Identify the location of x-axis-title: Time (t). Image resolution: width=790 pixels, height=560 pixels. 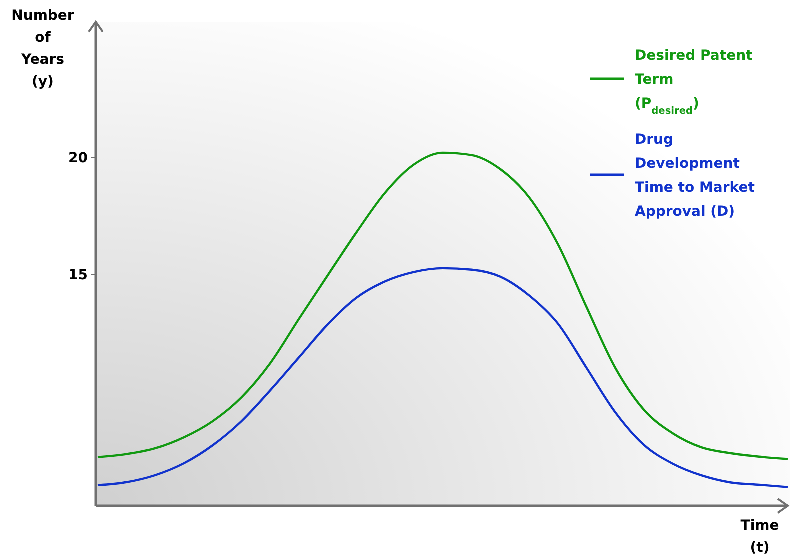
(760, 537).